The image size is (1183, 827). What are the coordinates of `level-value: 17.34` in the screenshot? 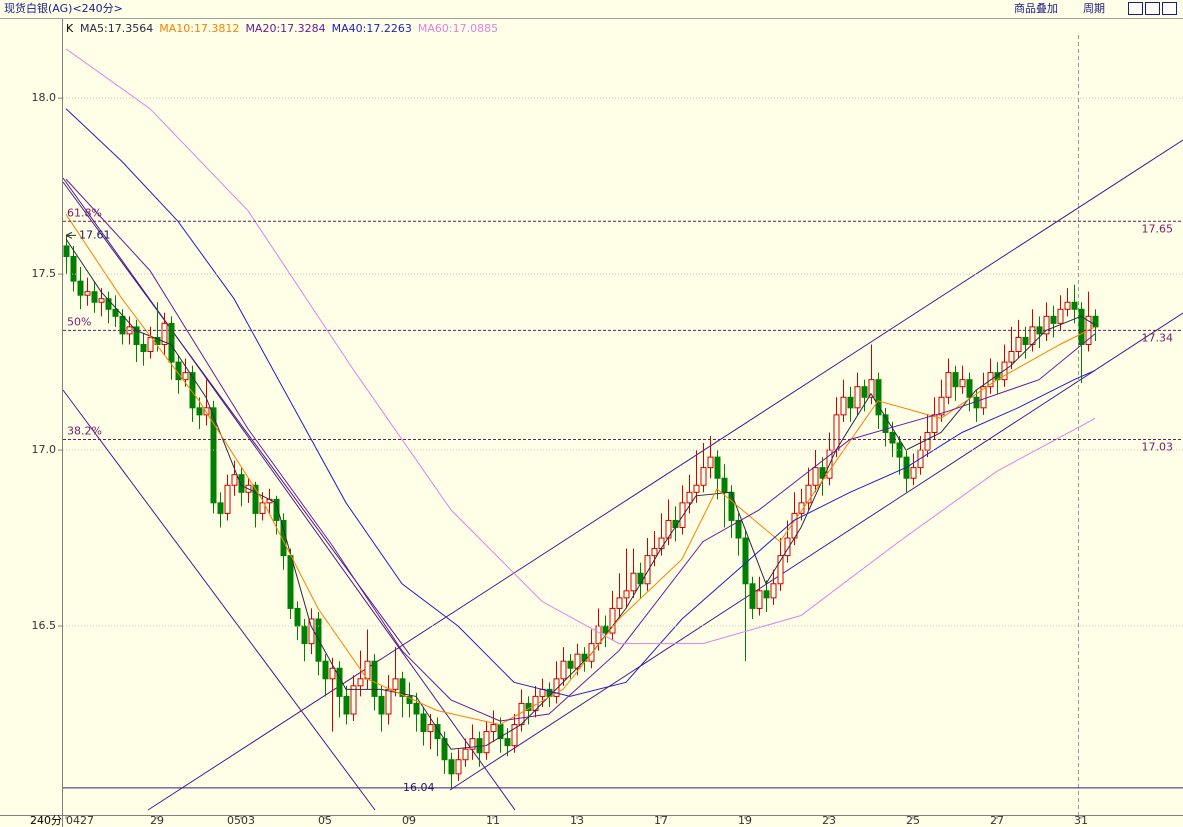 It's located at (1158, 337).